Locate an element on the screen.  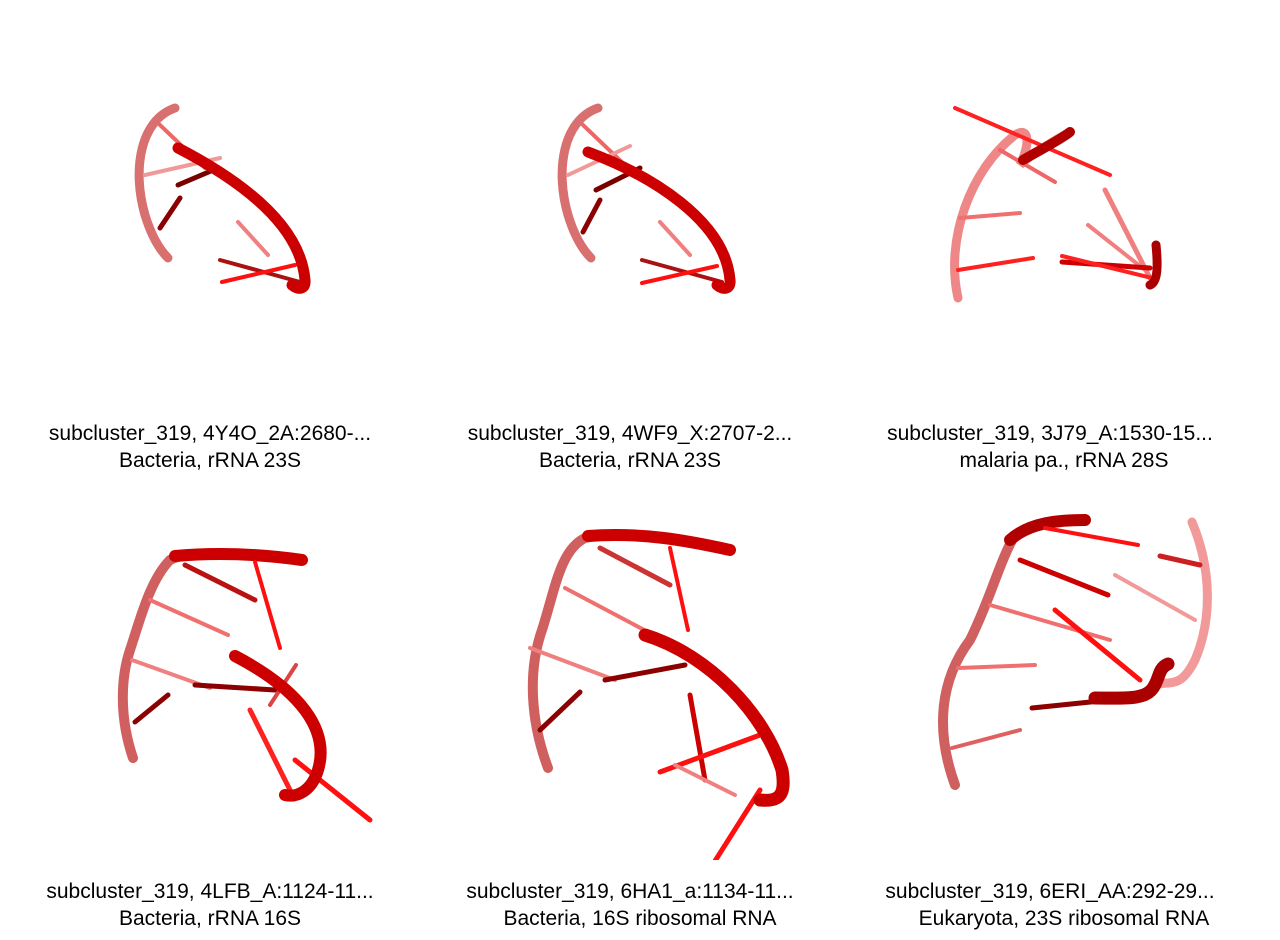
caption-line-2: Bacteria, 16S ribosomal RNA is located at coordinates (640, 918).